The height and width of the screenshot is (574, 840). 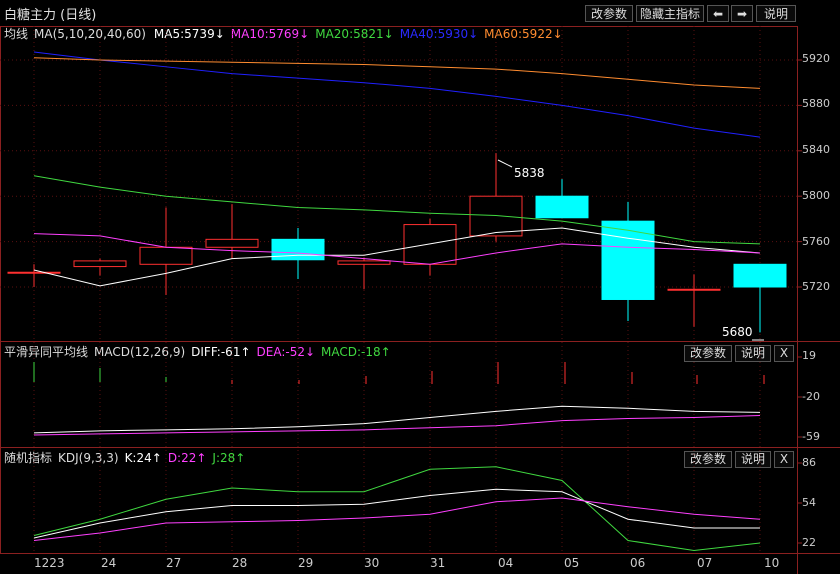 I want to click on ma60-value: MA60:5922↓, so click(x=523, y=34).